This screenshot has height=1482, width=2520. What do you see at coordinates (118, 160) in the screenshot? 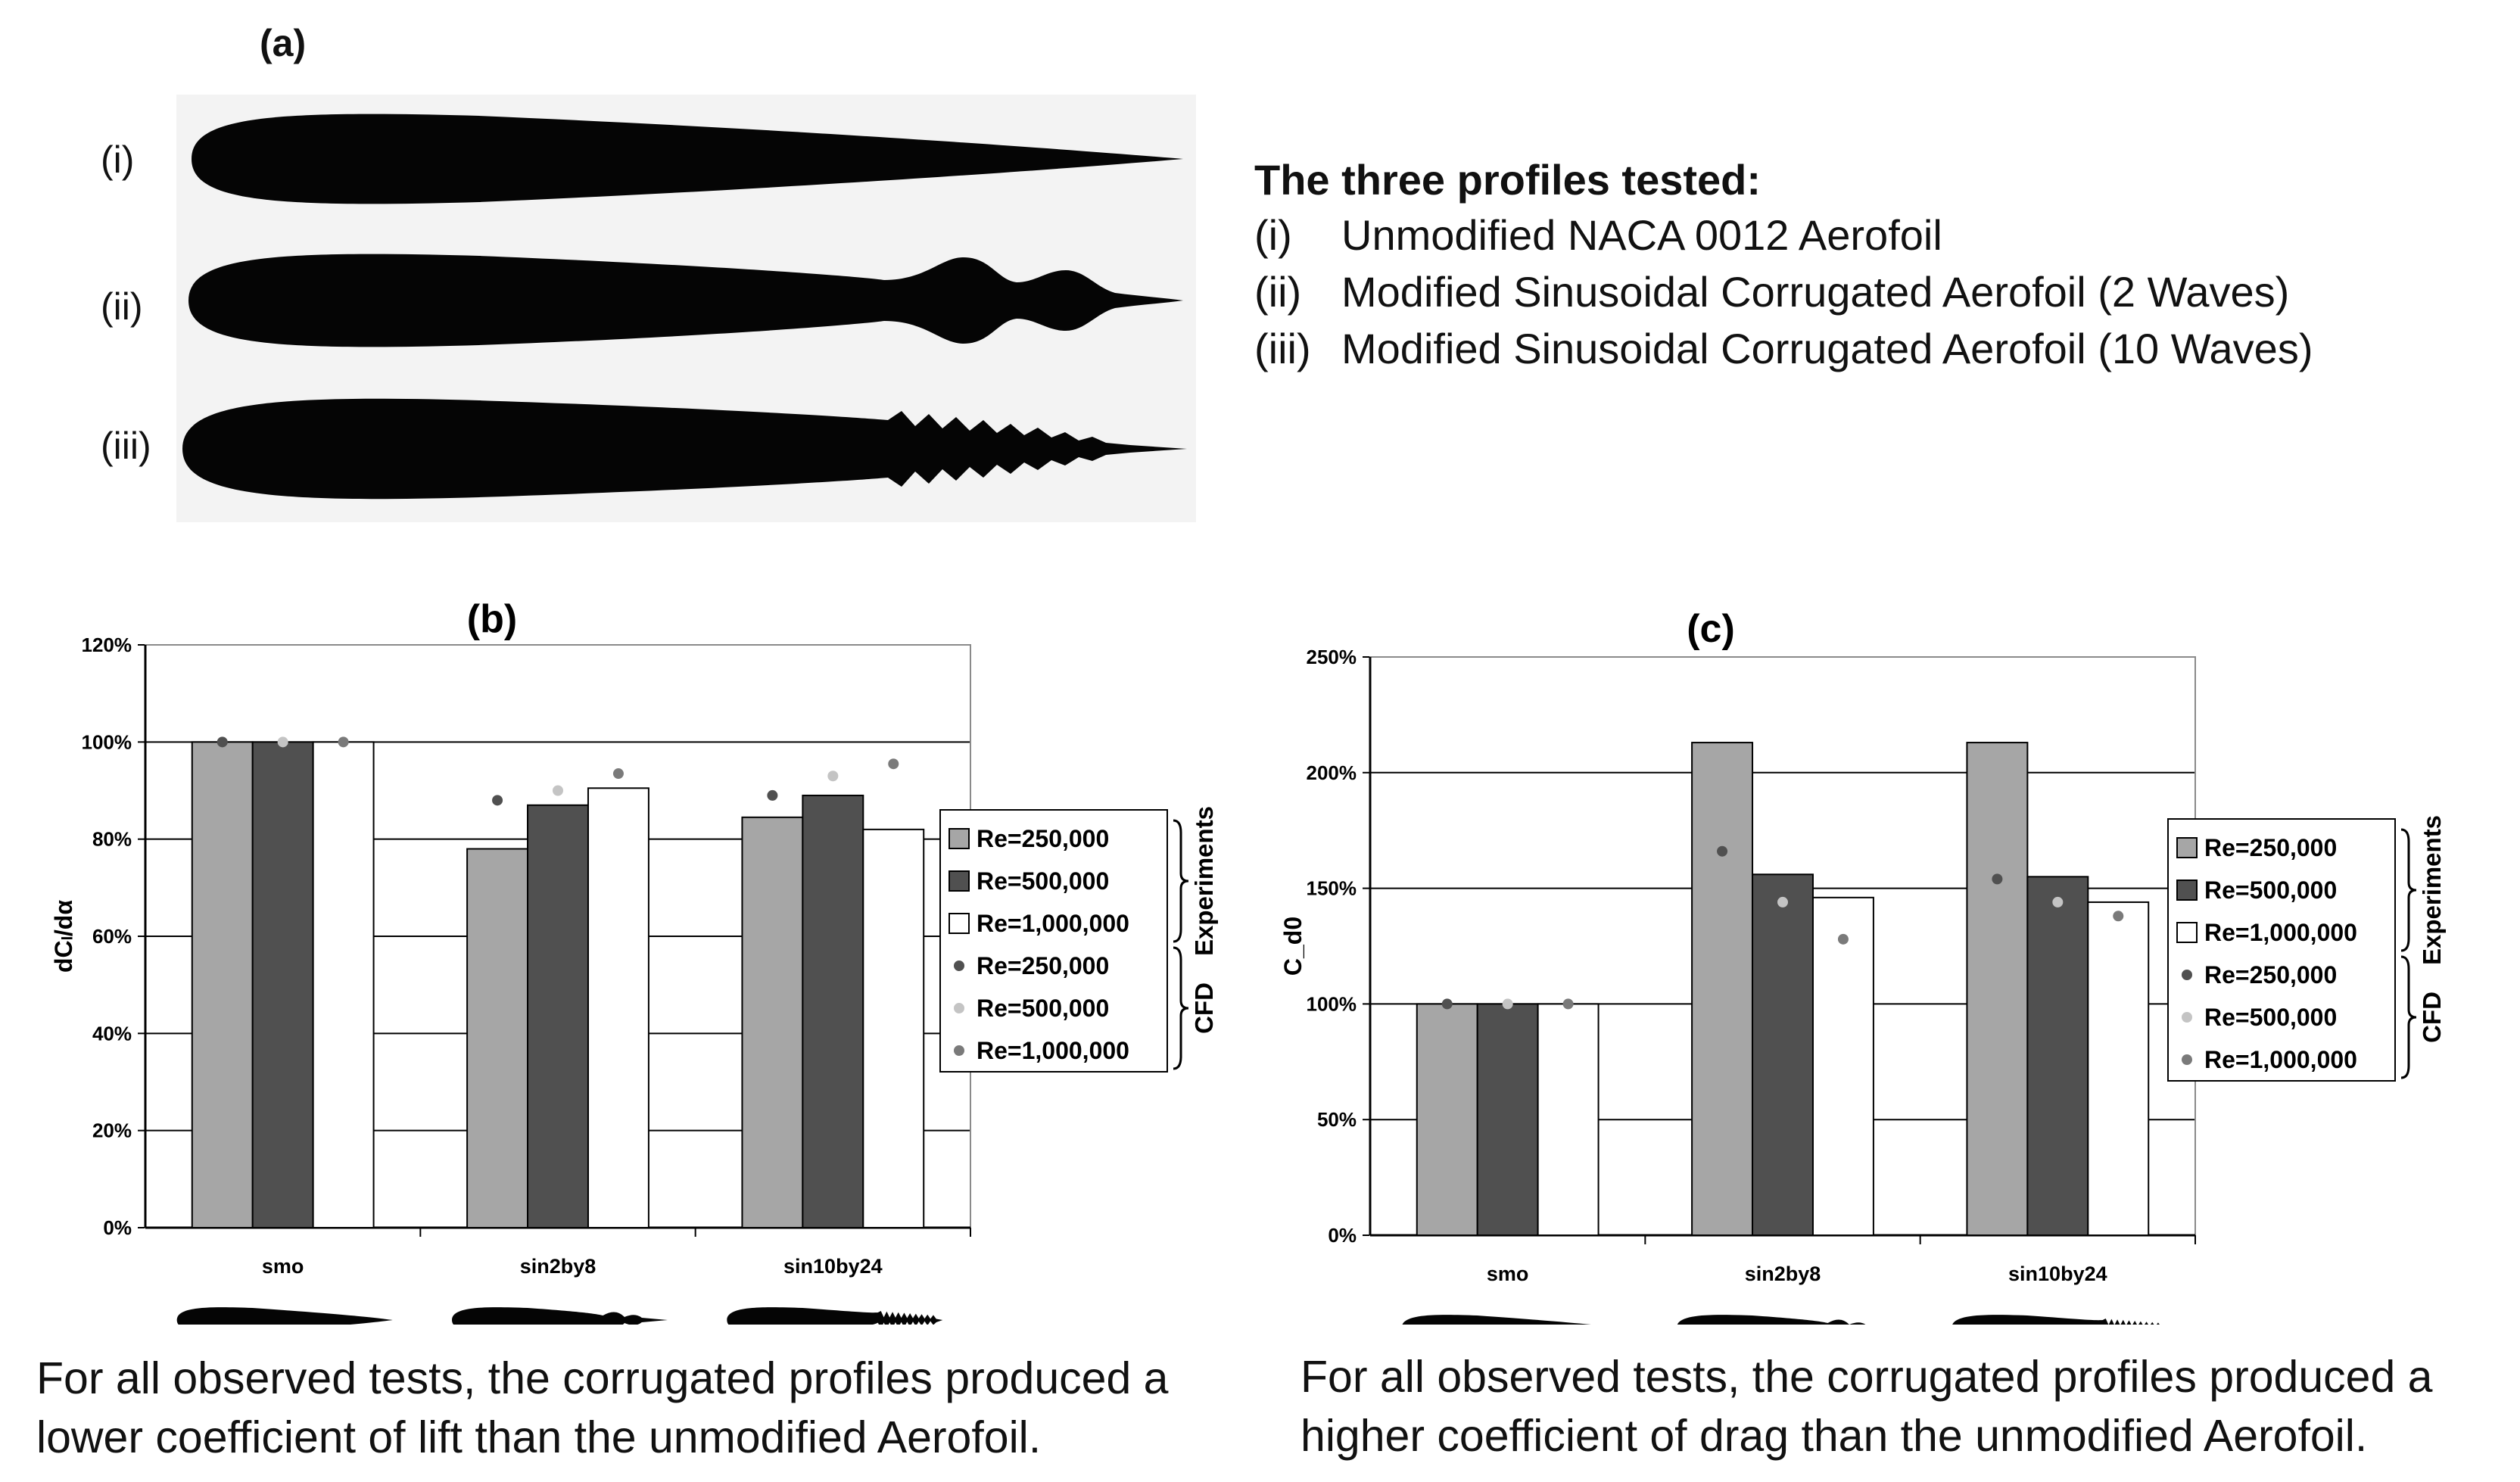
I see `profile-label-i: (i)` at bounding box center [118, 160].